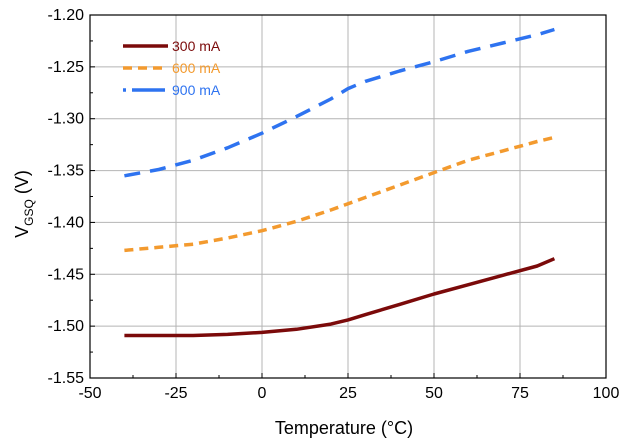 The height and width of the screenshot is (443, 624). Describe the element at coordinates (66, 67) in the screenshot. I see `y-tick-label: -1.25` at that location.